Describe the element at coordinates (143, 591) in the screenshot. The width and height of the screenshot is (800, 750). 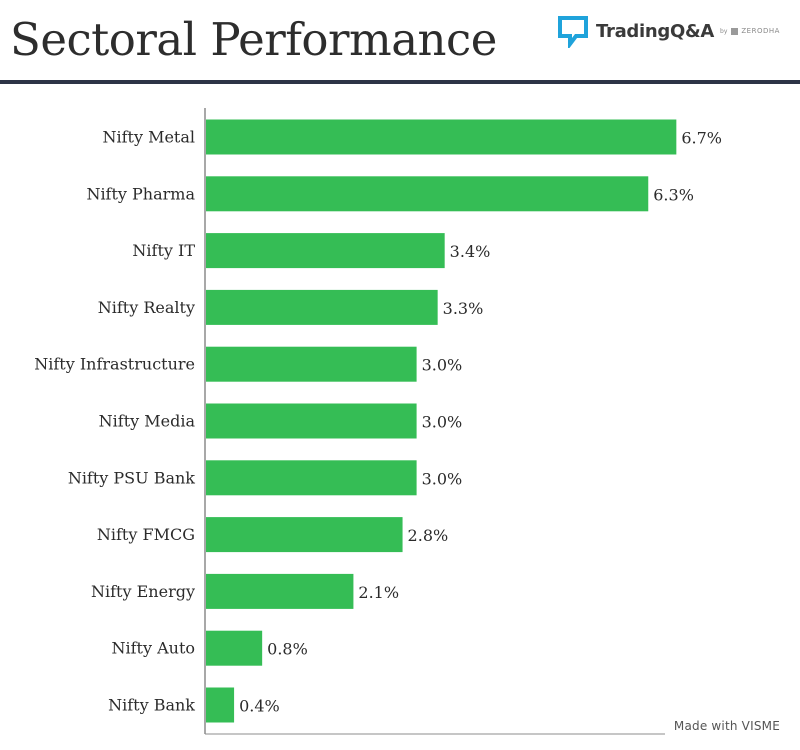
I see `category-label: Nifty Energy` at that location.